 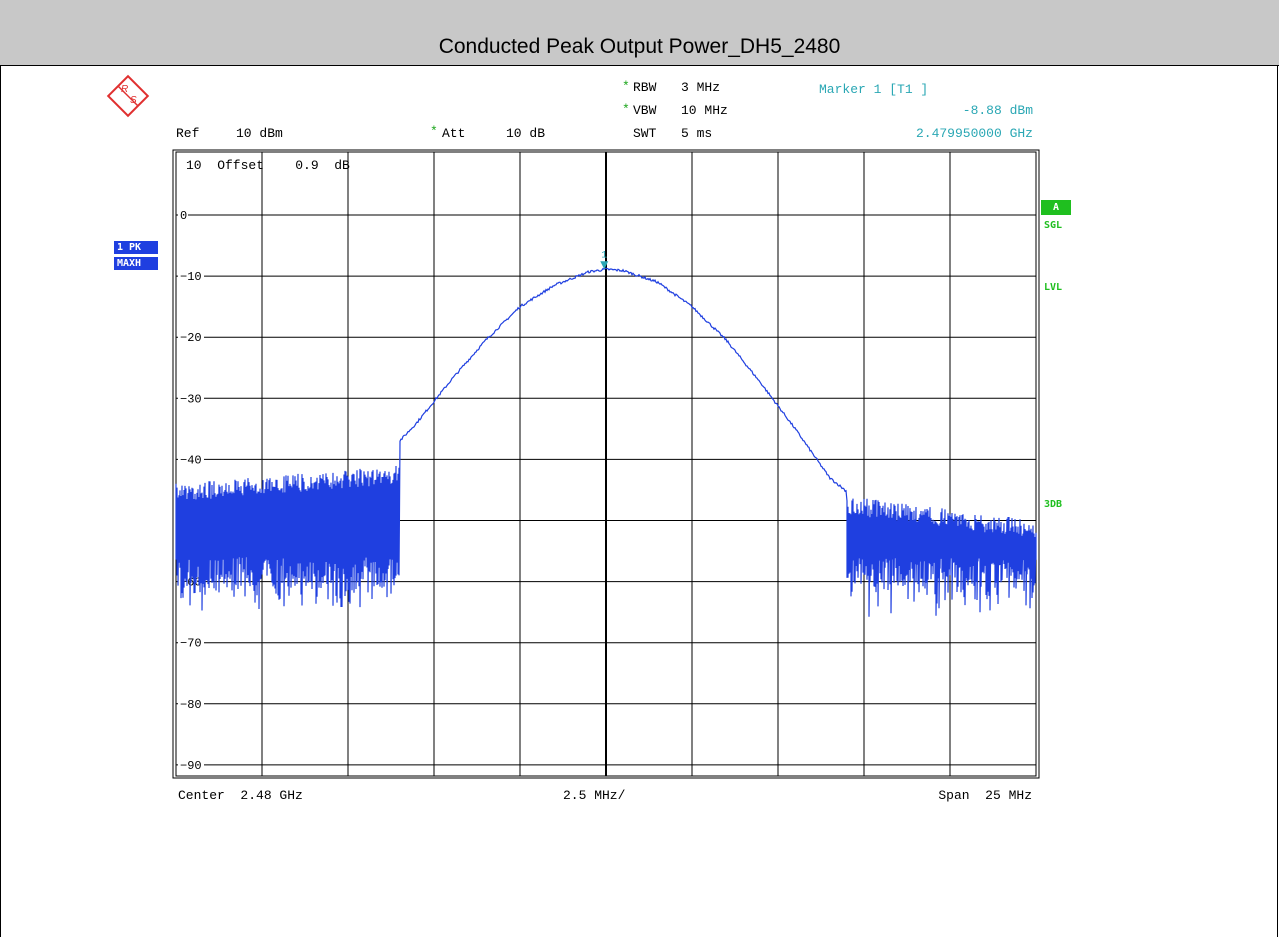 What do you see at coordinates (697, 133) in the screenshot?
I see `swt-value: 5 ms` at bounding box center [697, 133].